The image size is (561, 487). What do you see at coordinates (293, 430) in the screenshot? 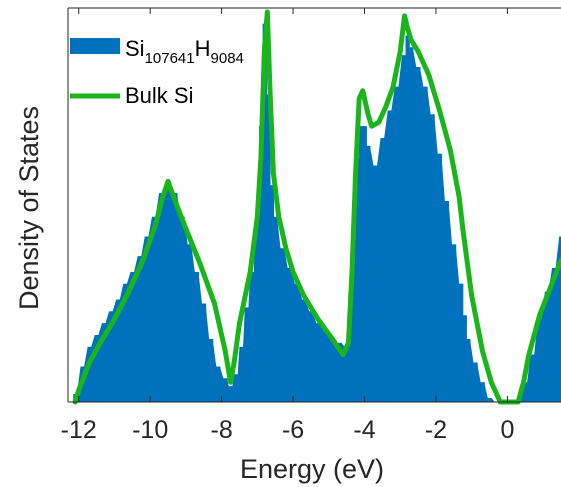
I see `x-tick-label: -6` at bounding box center [293, 430].